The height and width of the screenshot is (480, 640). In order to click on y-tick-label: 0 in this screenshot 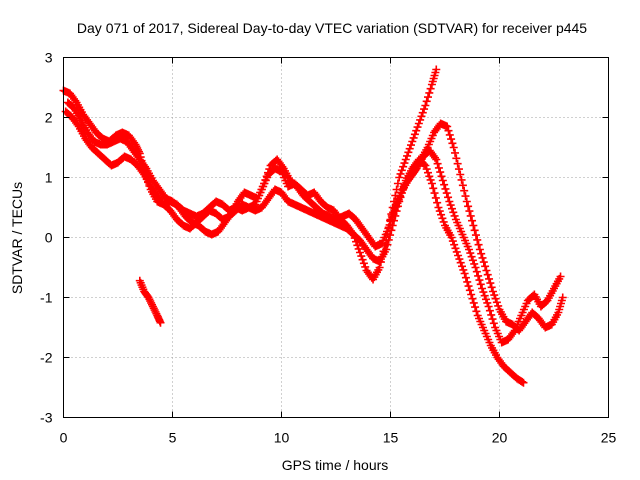, I will do `click(49, 238)`.